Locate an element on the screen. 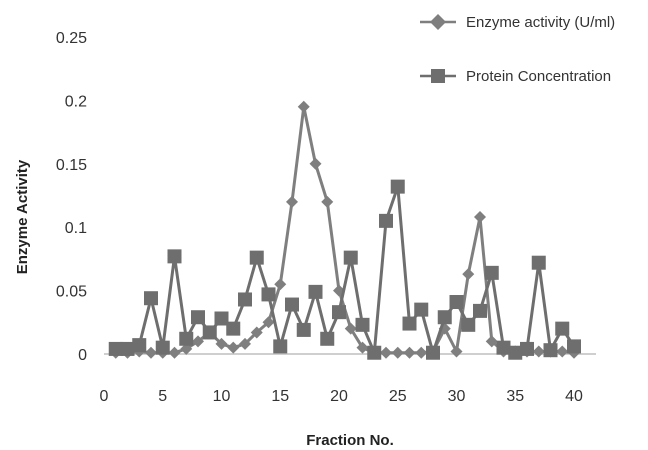  x-axis-ticks: 0 5 10 15 20 25 30 35 40 is located at coordinates (341, 396).